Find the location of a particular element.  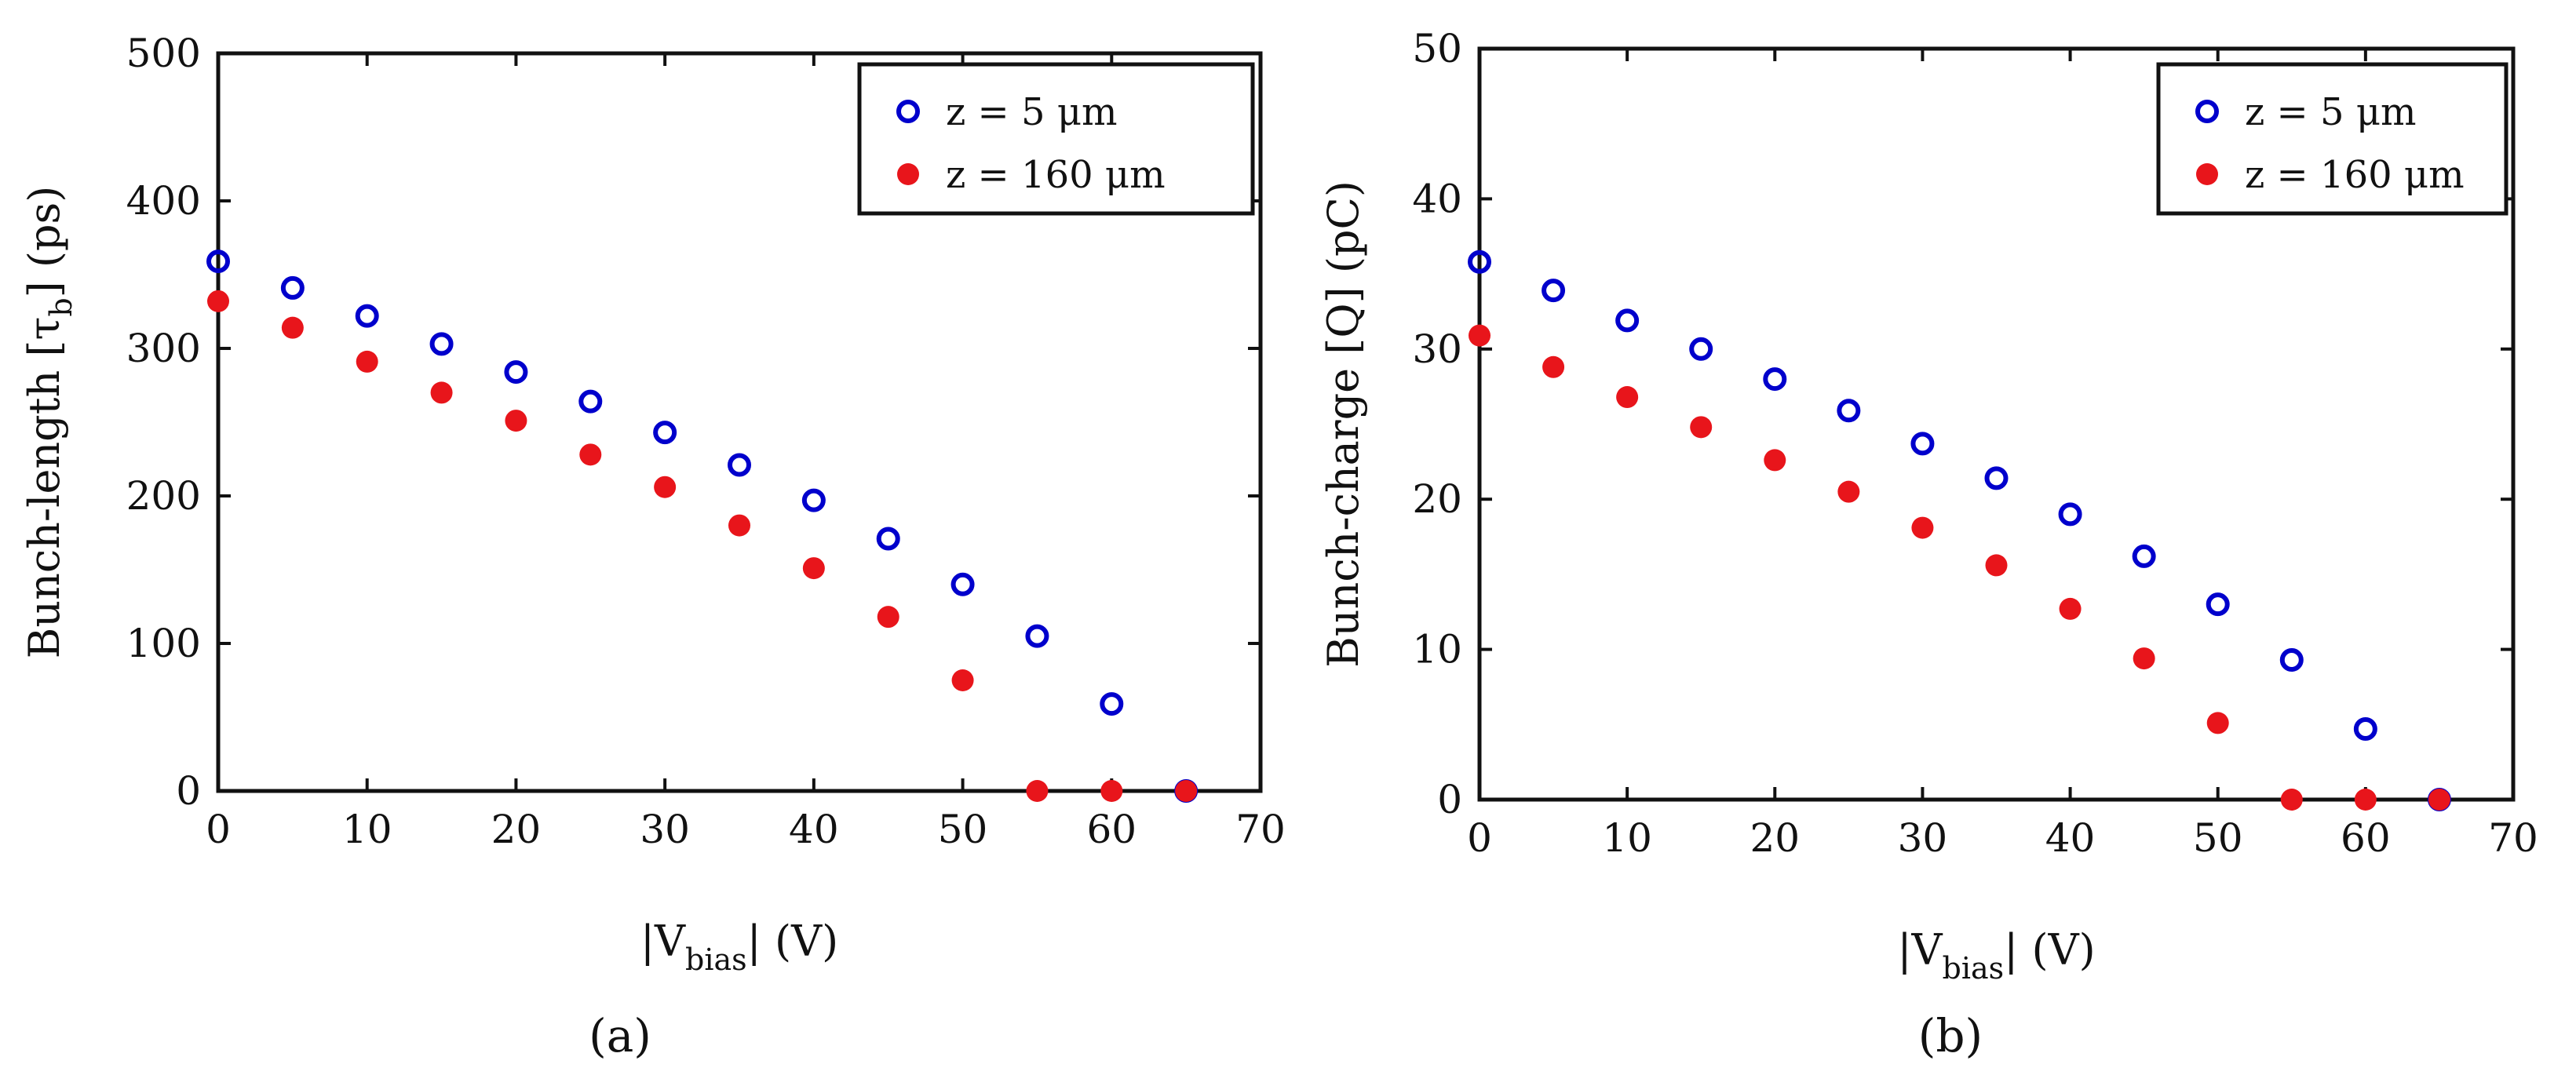

y-tick-label: 200 is located at coordinates (163, 496).